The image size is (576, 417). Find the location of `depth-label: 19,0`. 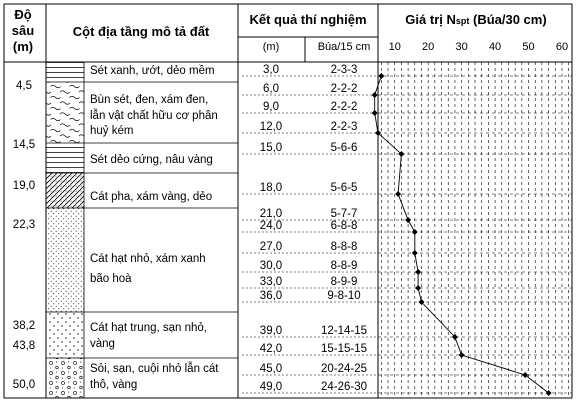

depth-label: 19,0 is located at coordinates (24, 186).